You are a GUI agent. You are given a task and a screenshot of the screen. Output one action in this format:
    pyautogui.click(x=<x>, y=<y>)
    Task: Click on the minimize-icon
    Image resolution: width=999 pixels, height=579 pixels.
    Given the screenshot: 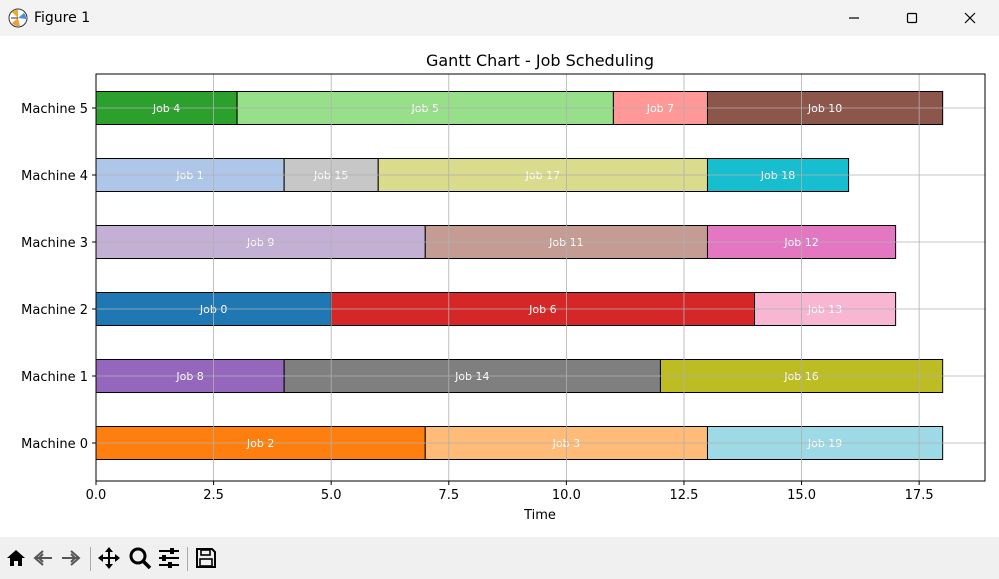 What is the action you would take?
    pyautogui.click(x=854, y=18)
    